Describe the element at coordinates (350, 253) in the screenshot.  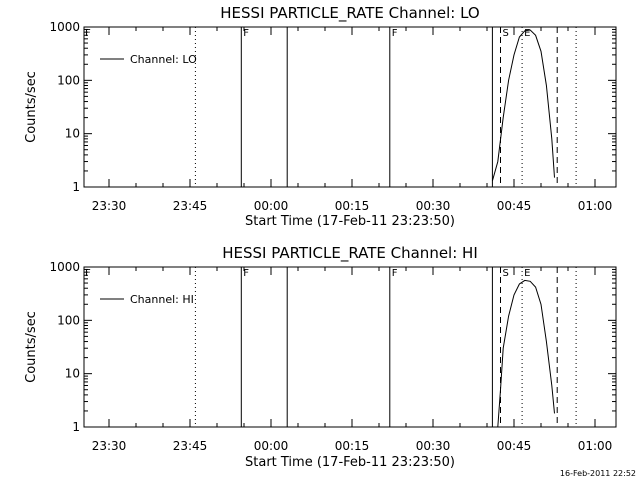
I see `chart-title: HESSI PARTICLE_RATE Channel: HI` at that location.